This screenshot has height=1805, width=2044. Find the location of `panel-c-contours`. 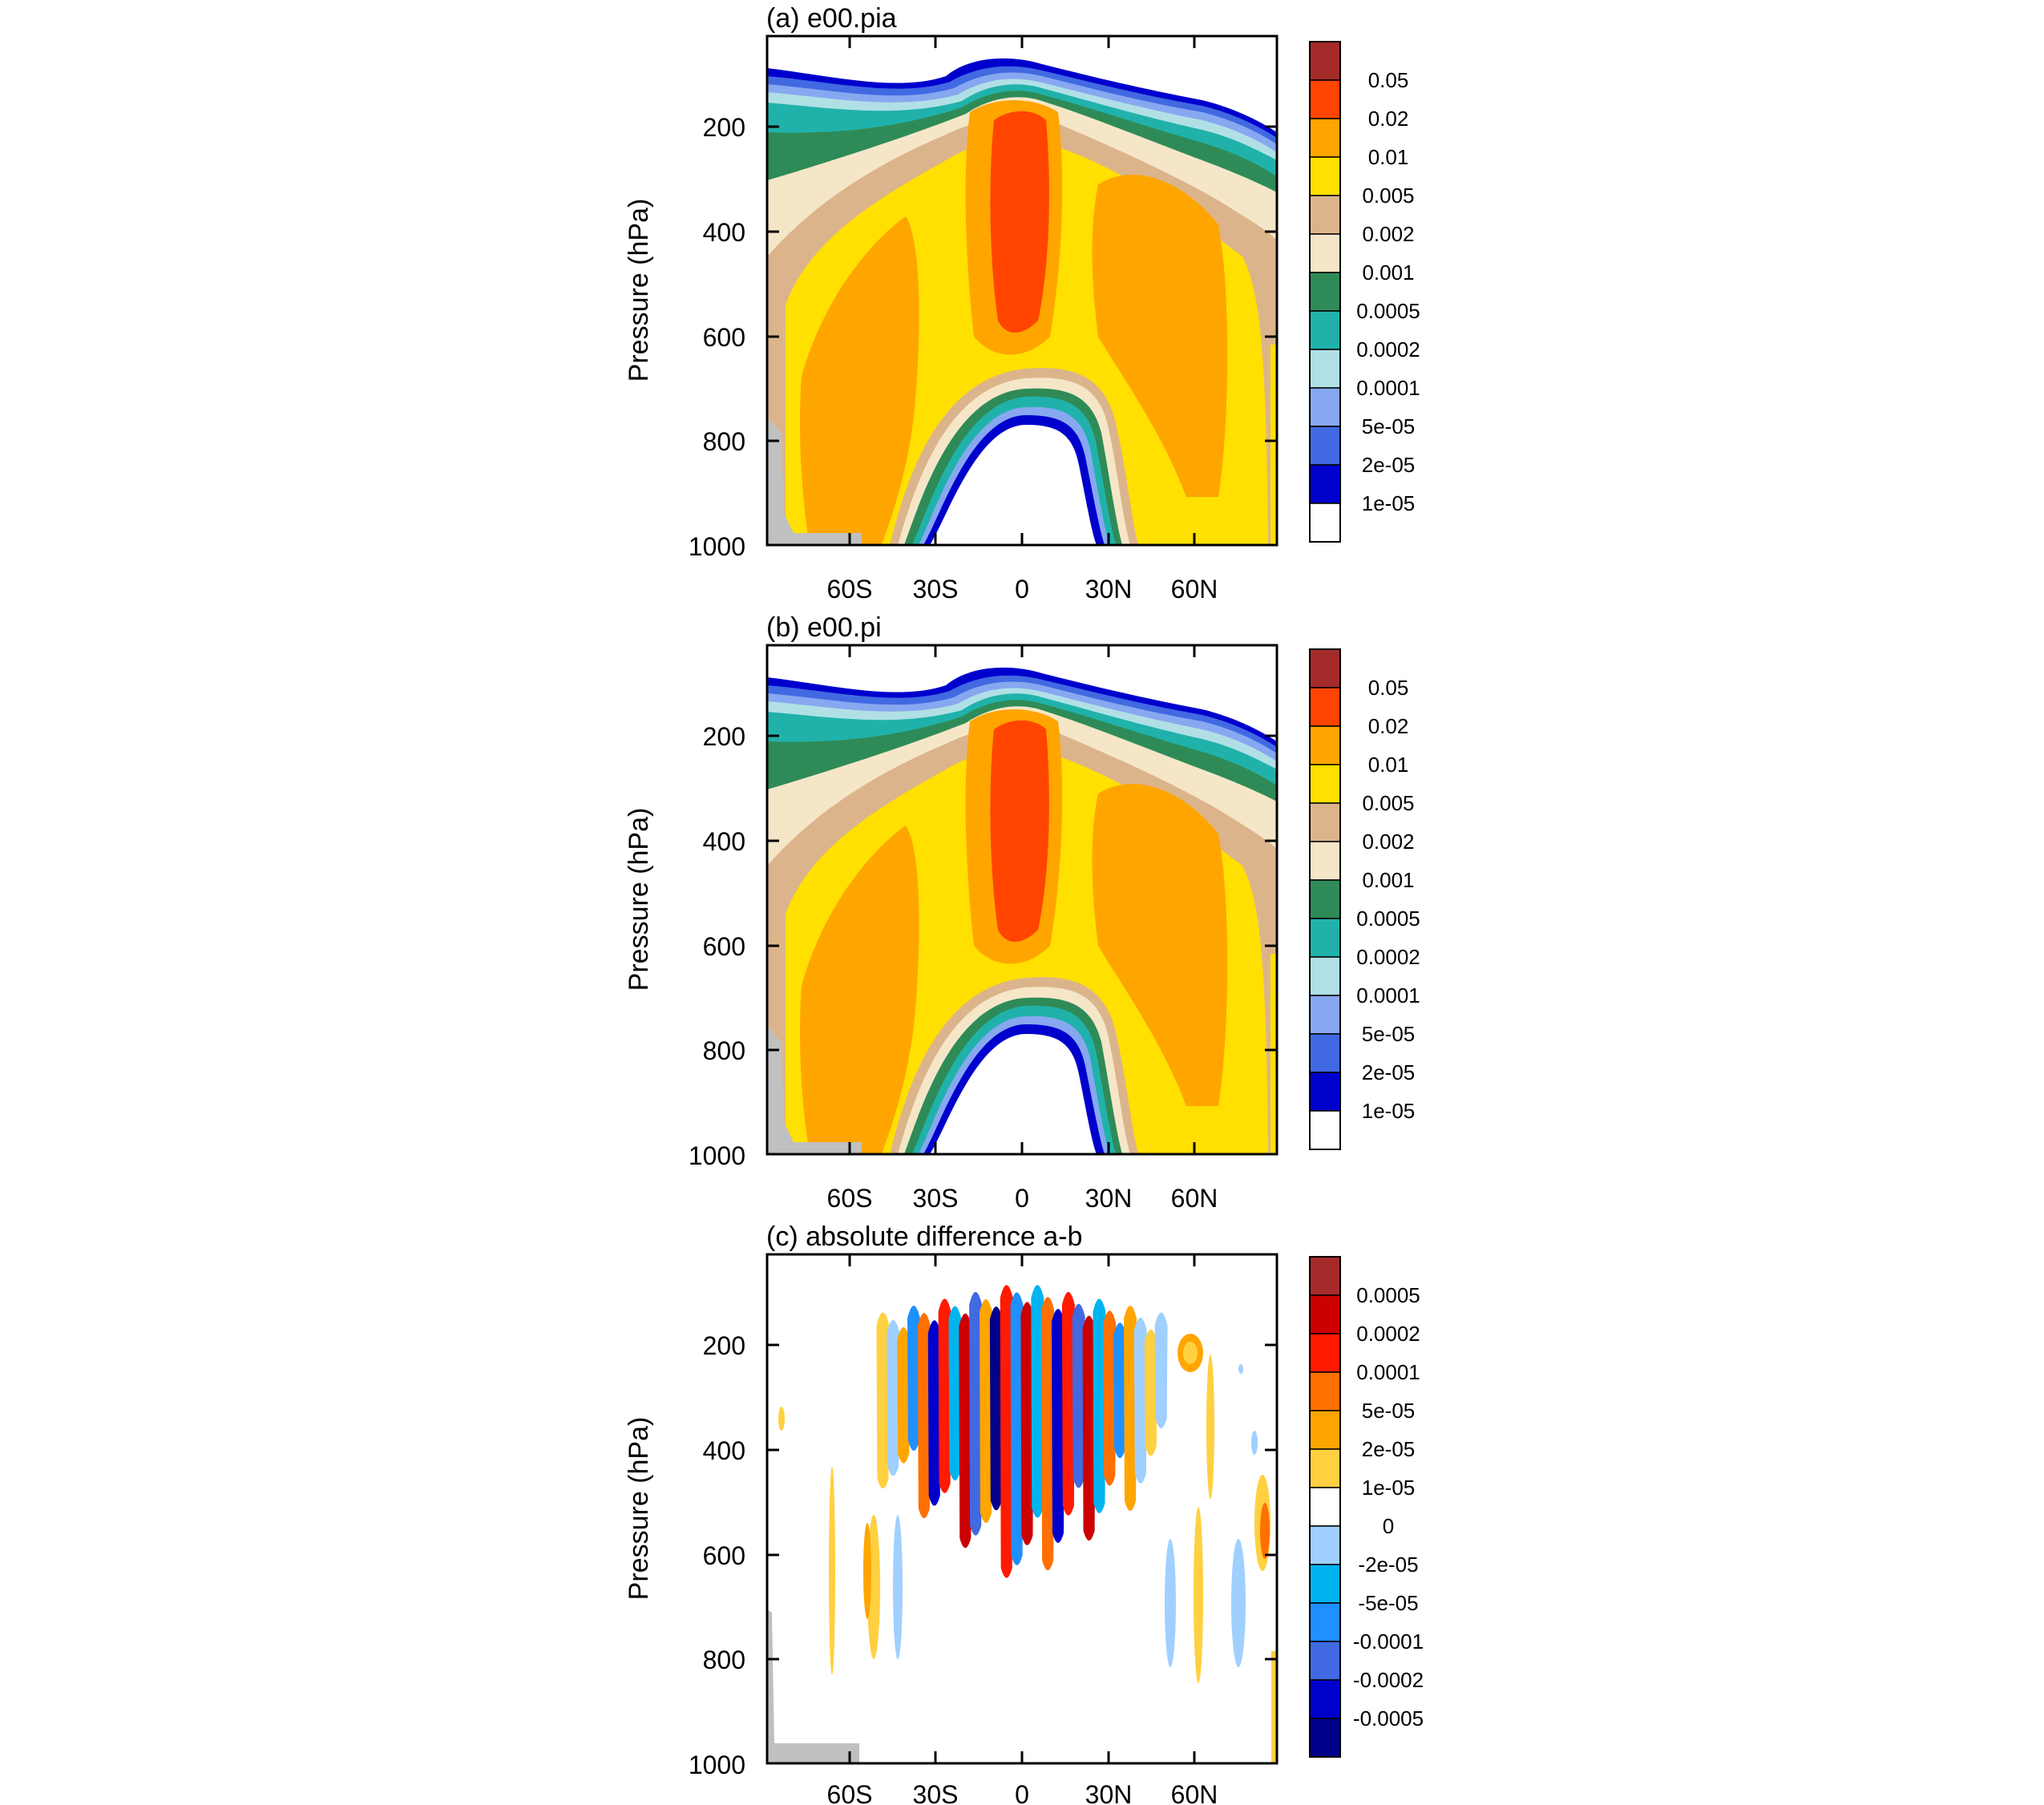

panel-c-contours is located at coordinates (1022, 1508).